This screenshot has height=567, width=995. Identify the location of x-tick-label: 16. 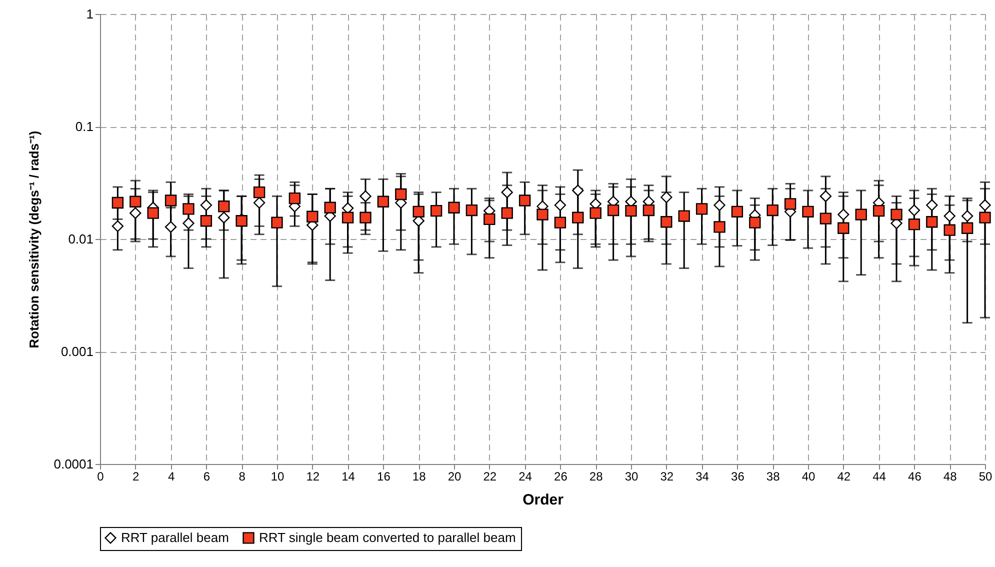
(384, 477).